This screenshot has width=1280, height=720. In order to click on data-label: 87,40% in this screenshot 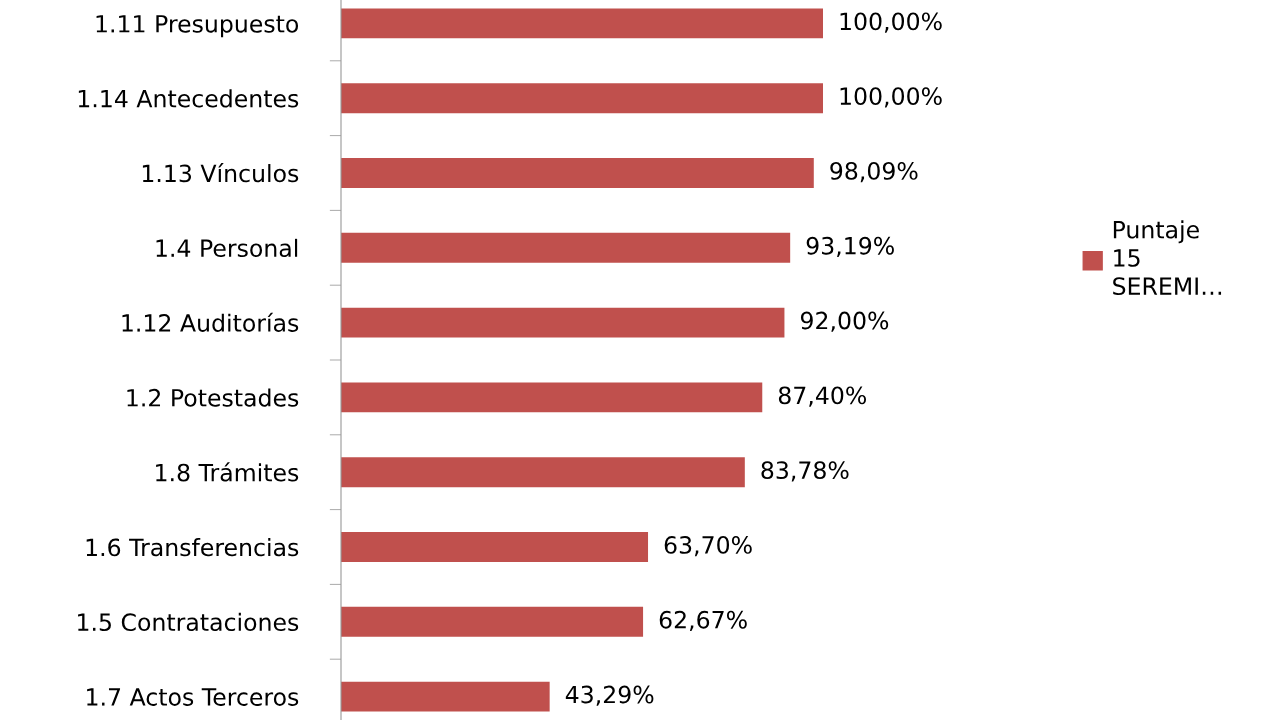, I will do `click(822, 396)`.